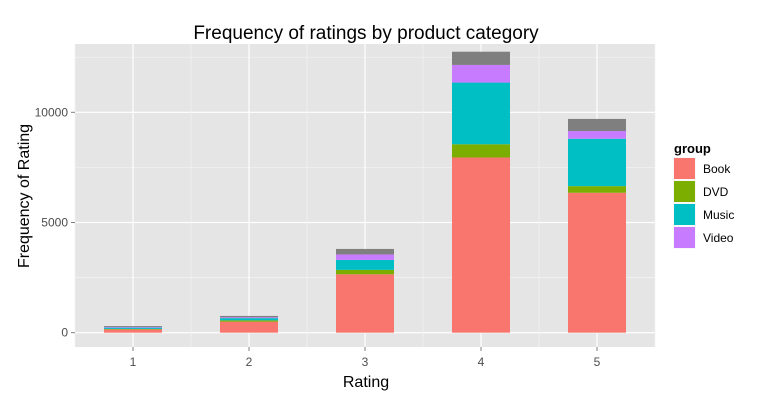 This screenshot has height=405, width=778. Describe the element at coordinates (716, 192) in the screenshot. I see `legend-label-dvd: DVD` at that location.